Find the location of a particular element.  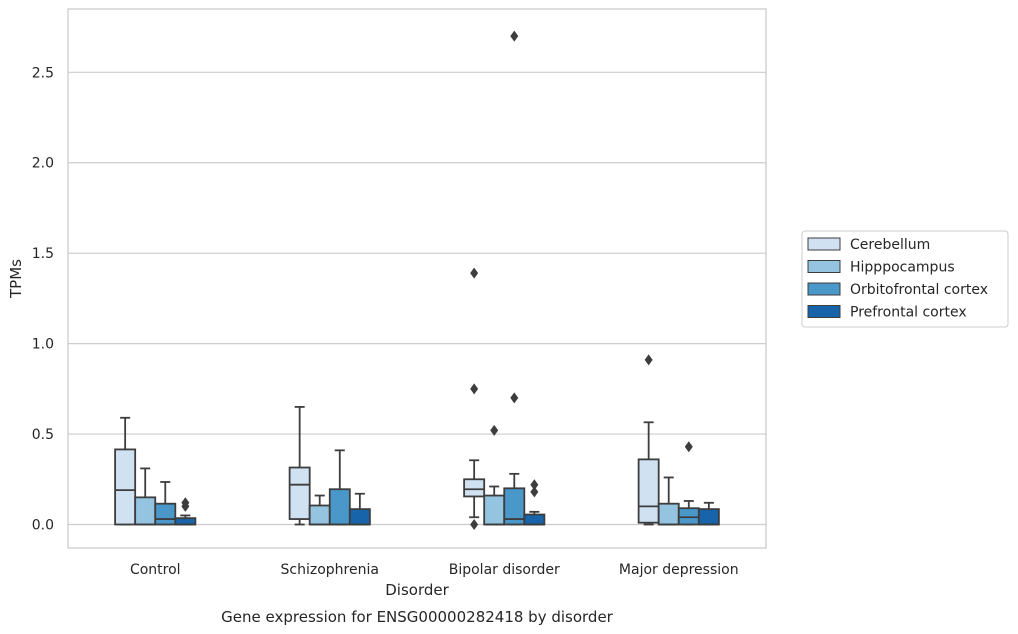

y-tick-label: 0.5 is located at coordinates (43, 435).